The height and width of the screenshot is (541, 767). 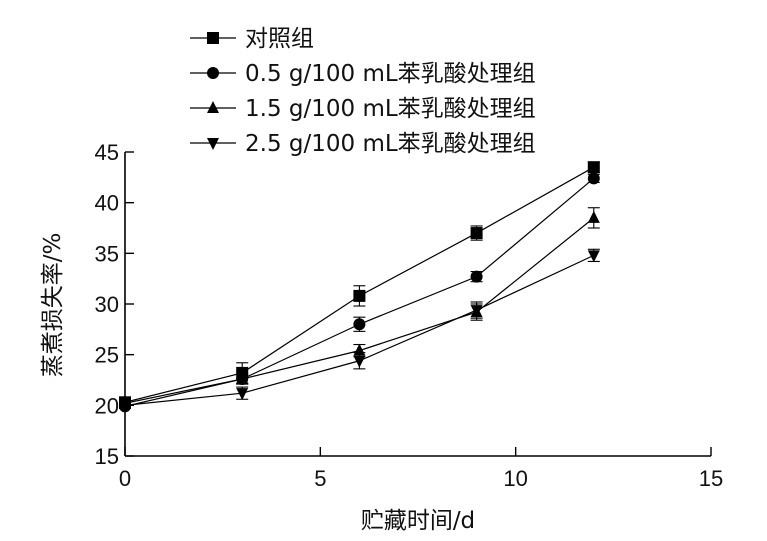 I want to click on y-tick-label: 35, so click(x=107, y=253).